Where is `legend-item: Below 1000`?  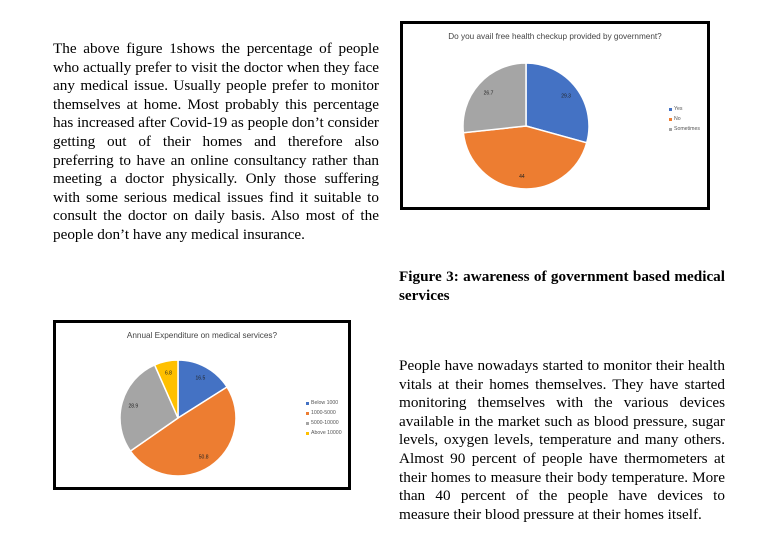
legend-item: Below 1000 is located at coordinates (324, 403).